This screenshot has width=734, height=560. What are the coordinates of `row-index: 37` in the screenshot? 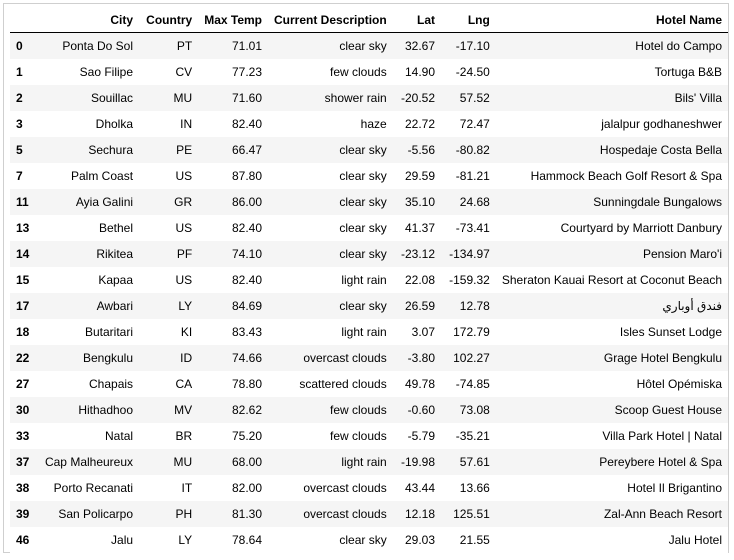 It's located at (23, 462).